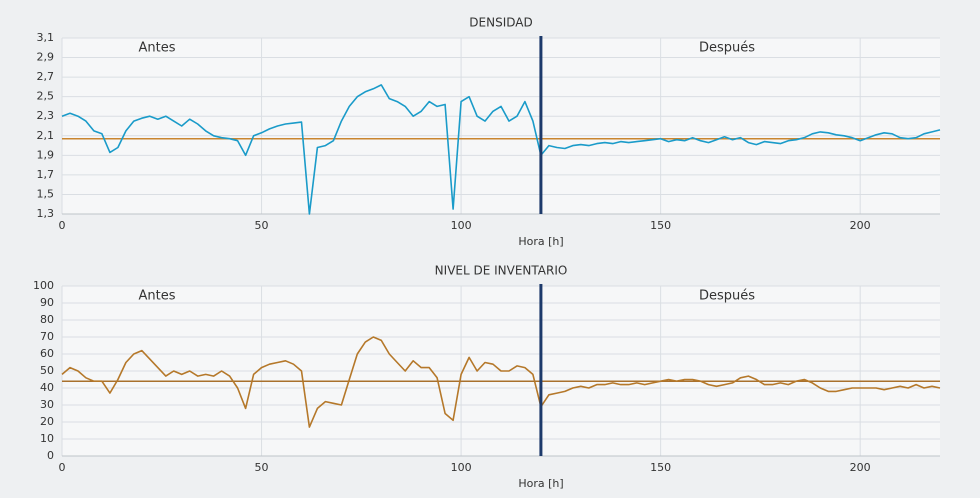 The height and width of the screenshot is (498, 980). Describe the element at coordinates (47, 421) in the screenshot. I see `y-tick-label: 20` at that location.